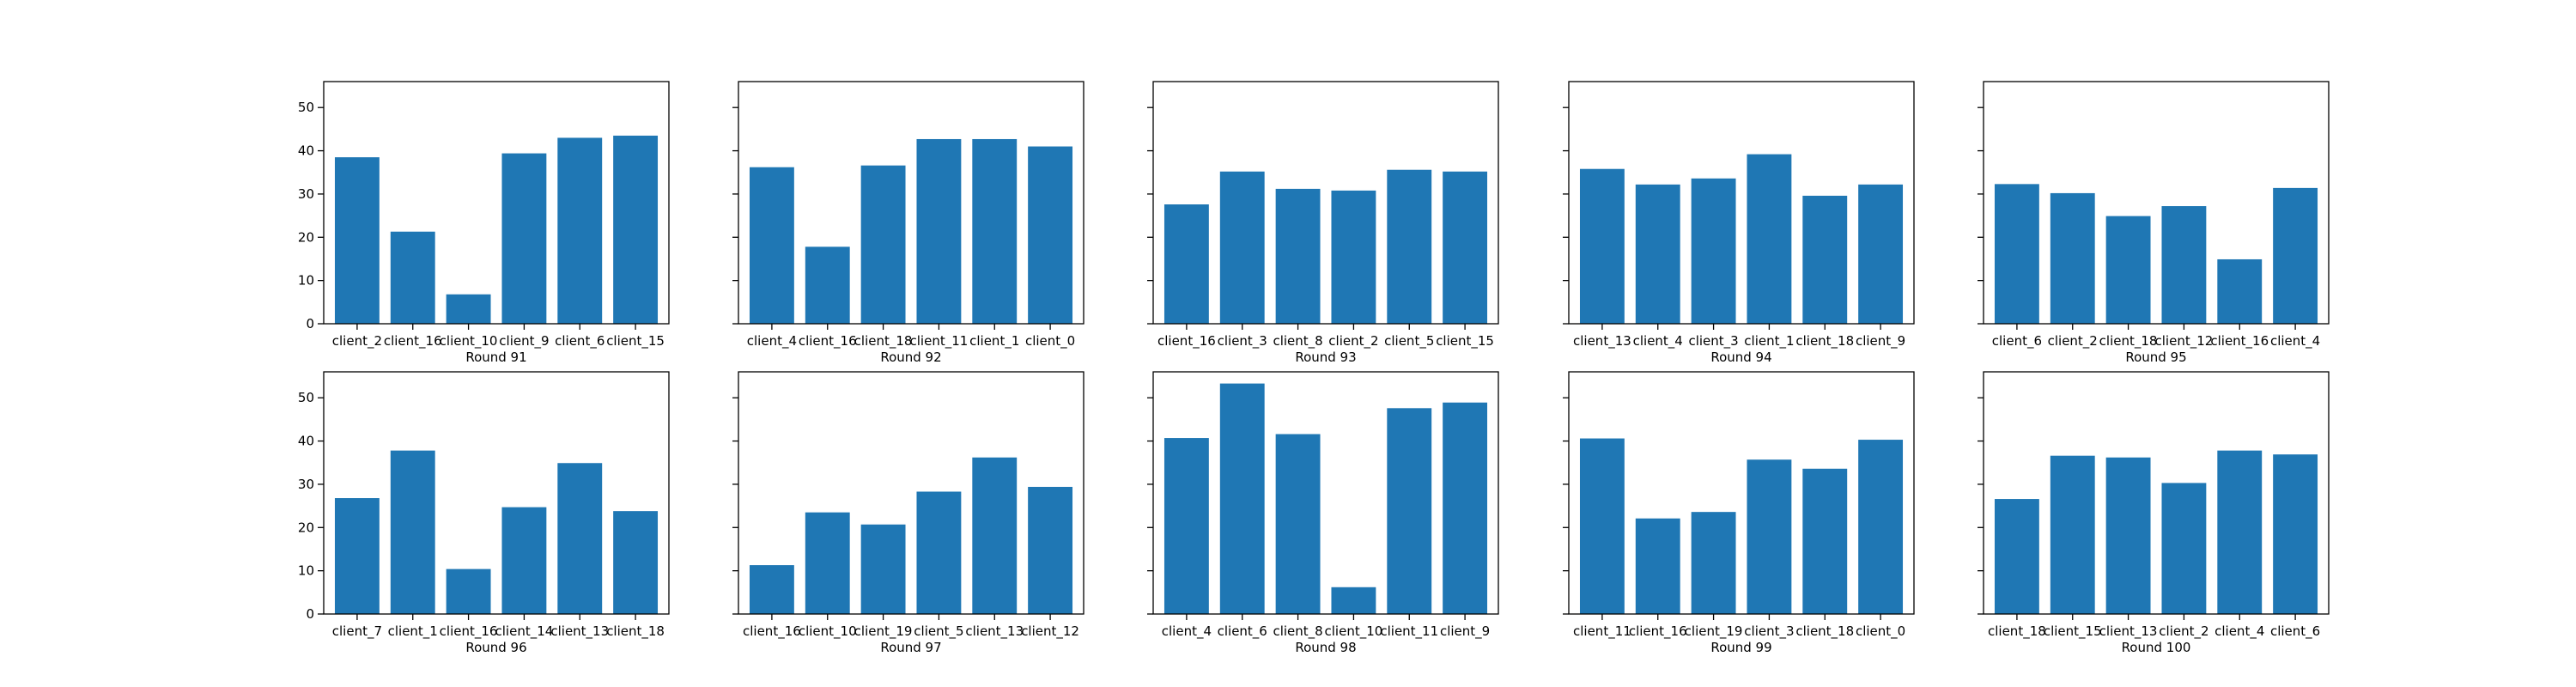 The image size is (2576, 687). I want to click on x-tick-label: client_14, so click(524, 631).